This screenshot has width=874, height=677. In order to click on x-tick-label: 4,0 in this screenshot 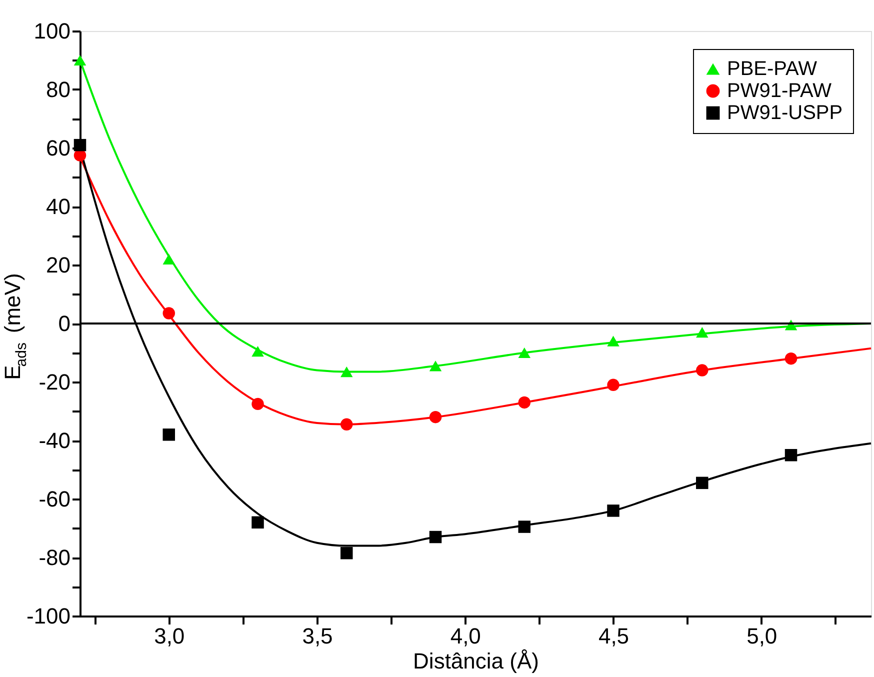, I will do `click(465, 636)`.